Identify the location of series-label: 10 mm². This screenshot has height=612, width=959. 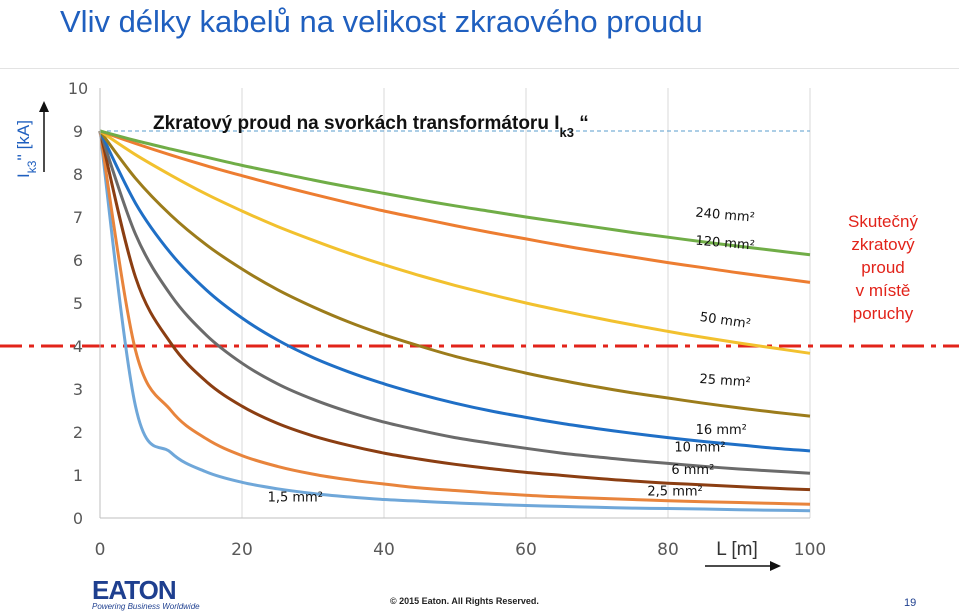
(699, 447).